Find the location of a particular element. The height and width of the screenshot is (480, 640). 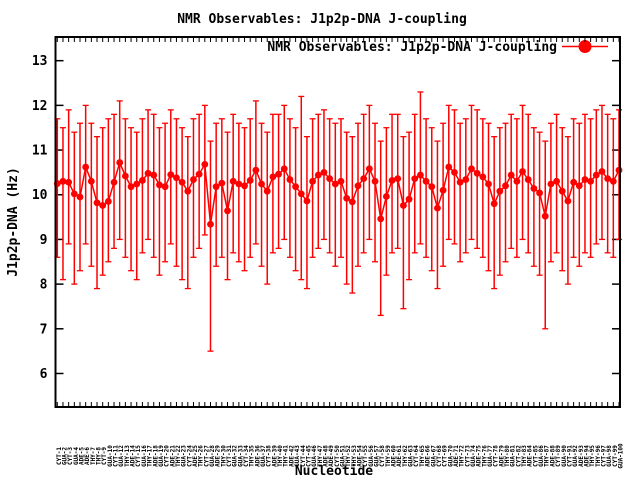

x-tick-label: CYT-85 is located at coordinates (535, 456).